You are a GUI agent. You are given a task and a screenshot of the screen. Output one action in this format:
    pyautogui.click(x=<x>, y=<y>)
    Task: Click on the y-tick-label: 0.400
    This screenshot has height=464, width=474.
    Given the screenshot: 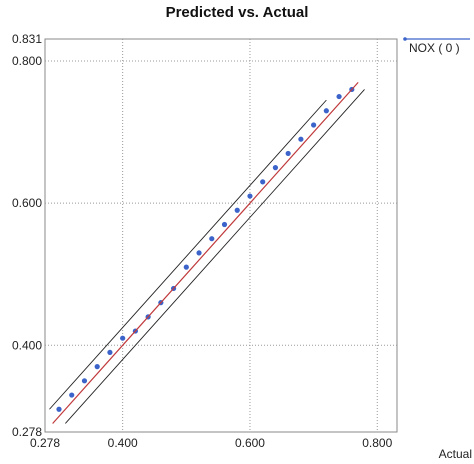 What is the action you would take?
    pyautogui.click(x=27, y=345)
    